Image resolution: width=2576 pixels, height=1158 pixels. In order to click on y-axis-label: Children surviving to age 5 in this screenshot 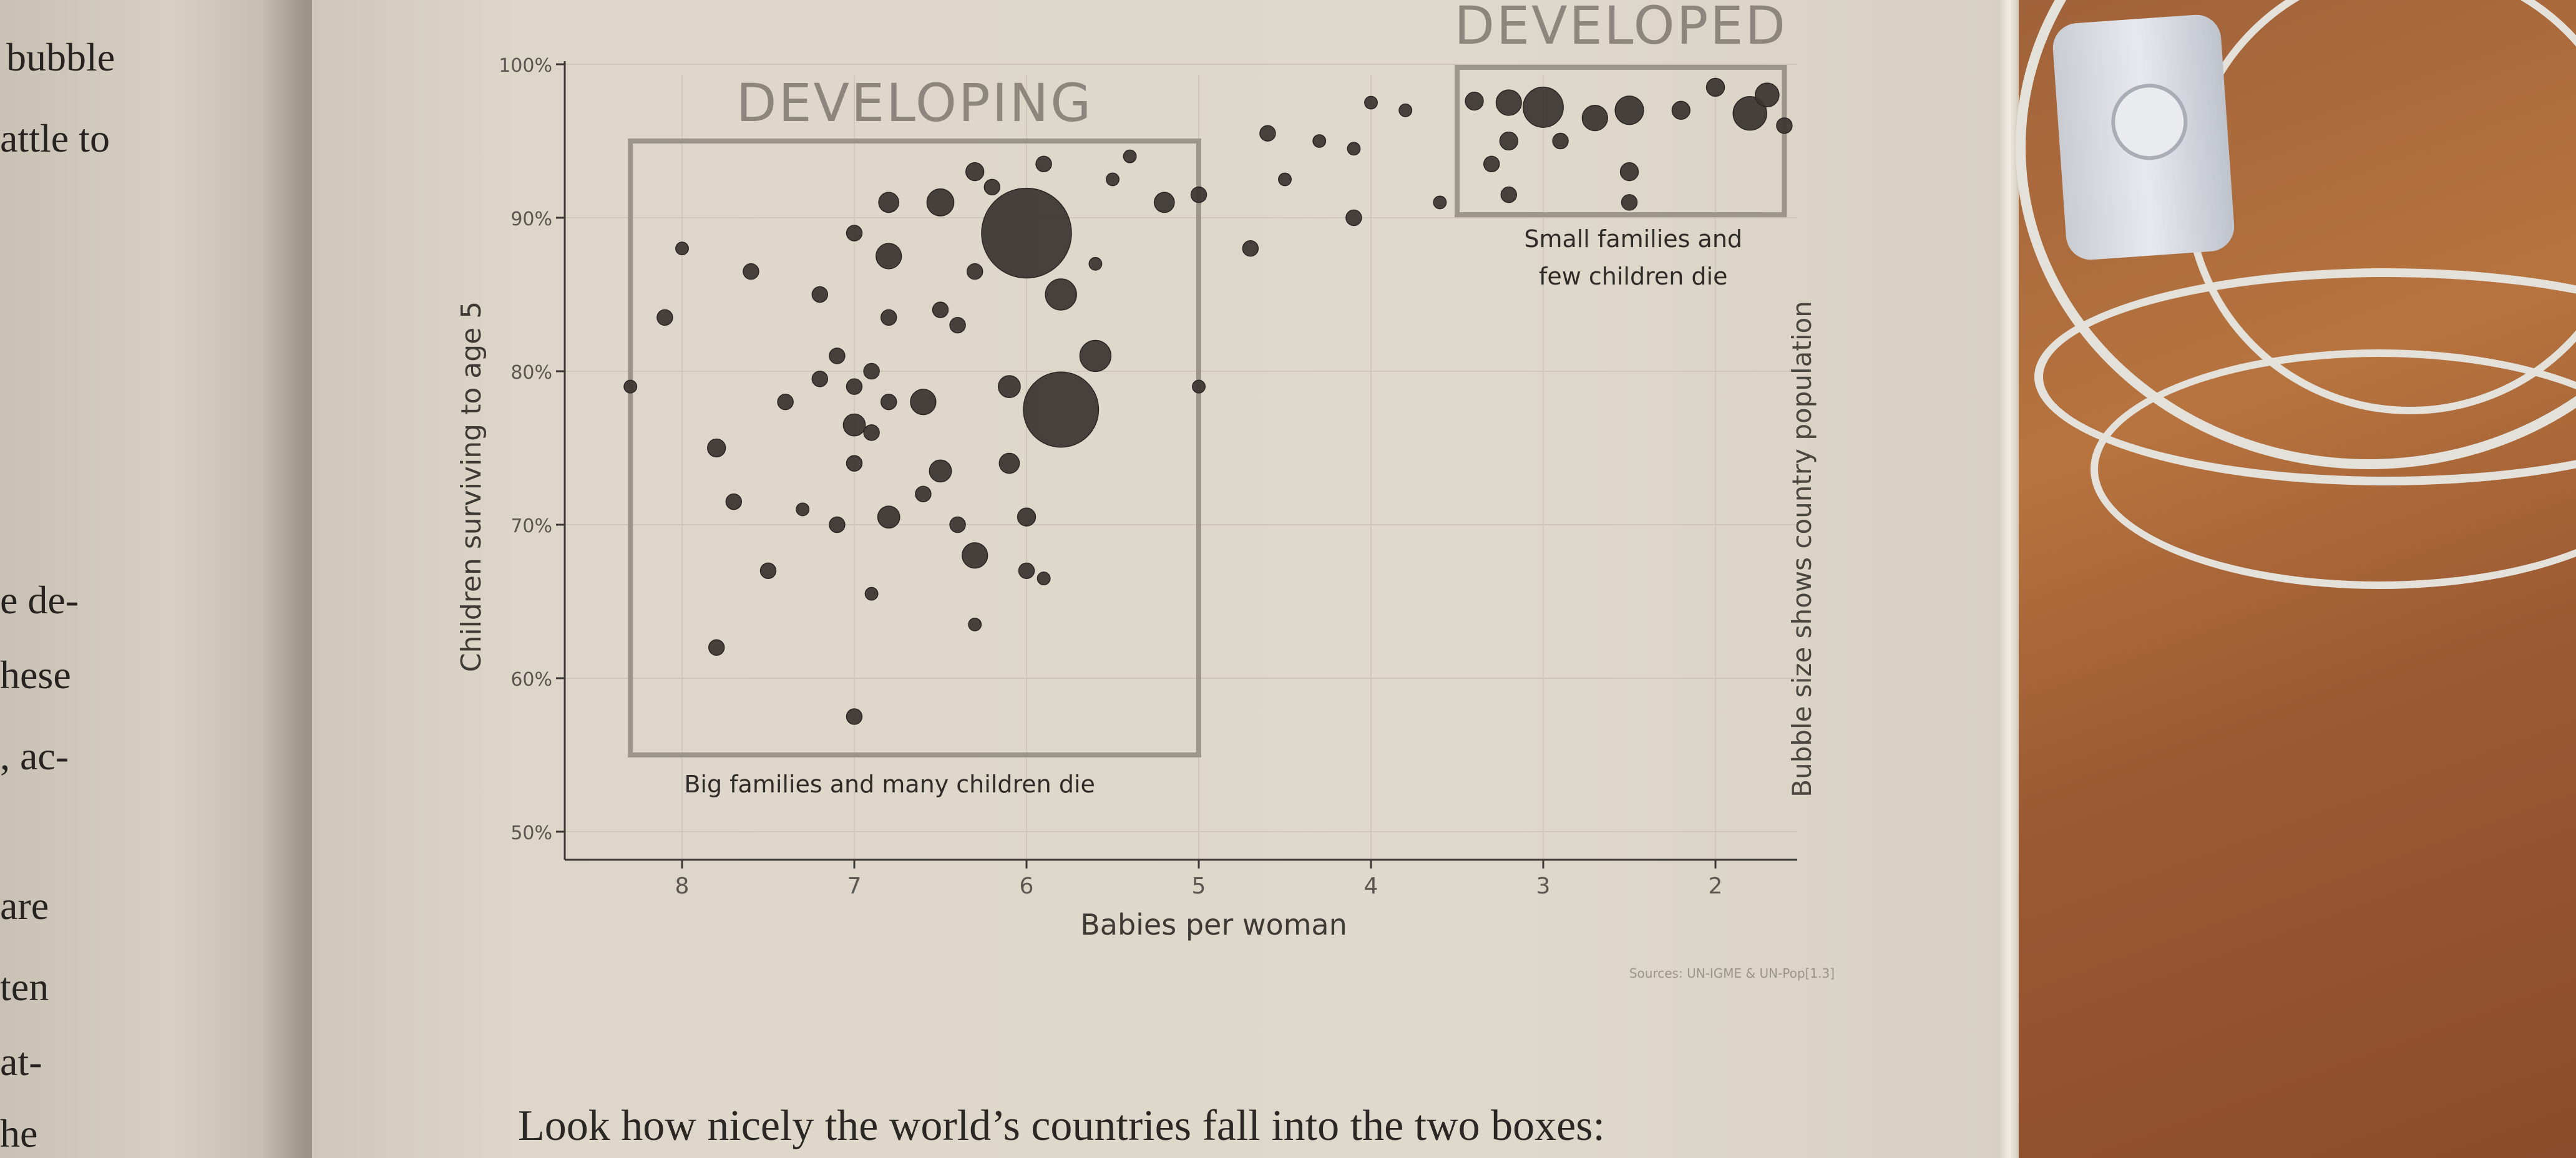, I will do `click(471, 486)`.